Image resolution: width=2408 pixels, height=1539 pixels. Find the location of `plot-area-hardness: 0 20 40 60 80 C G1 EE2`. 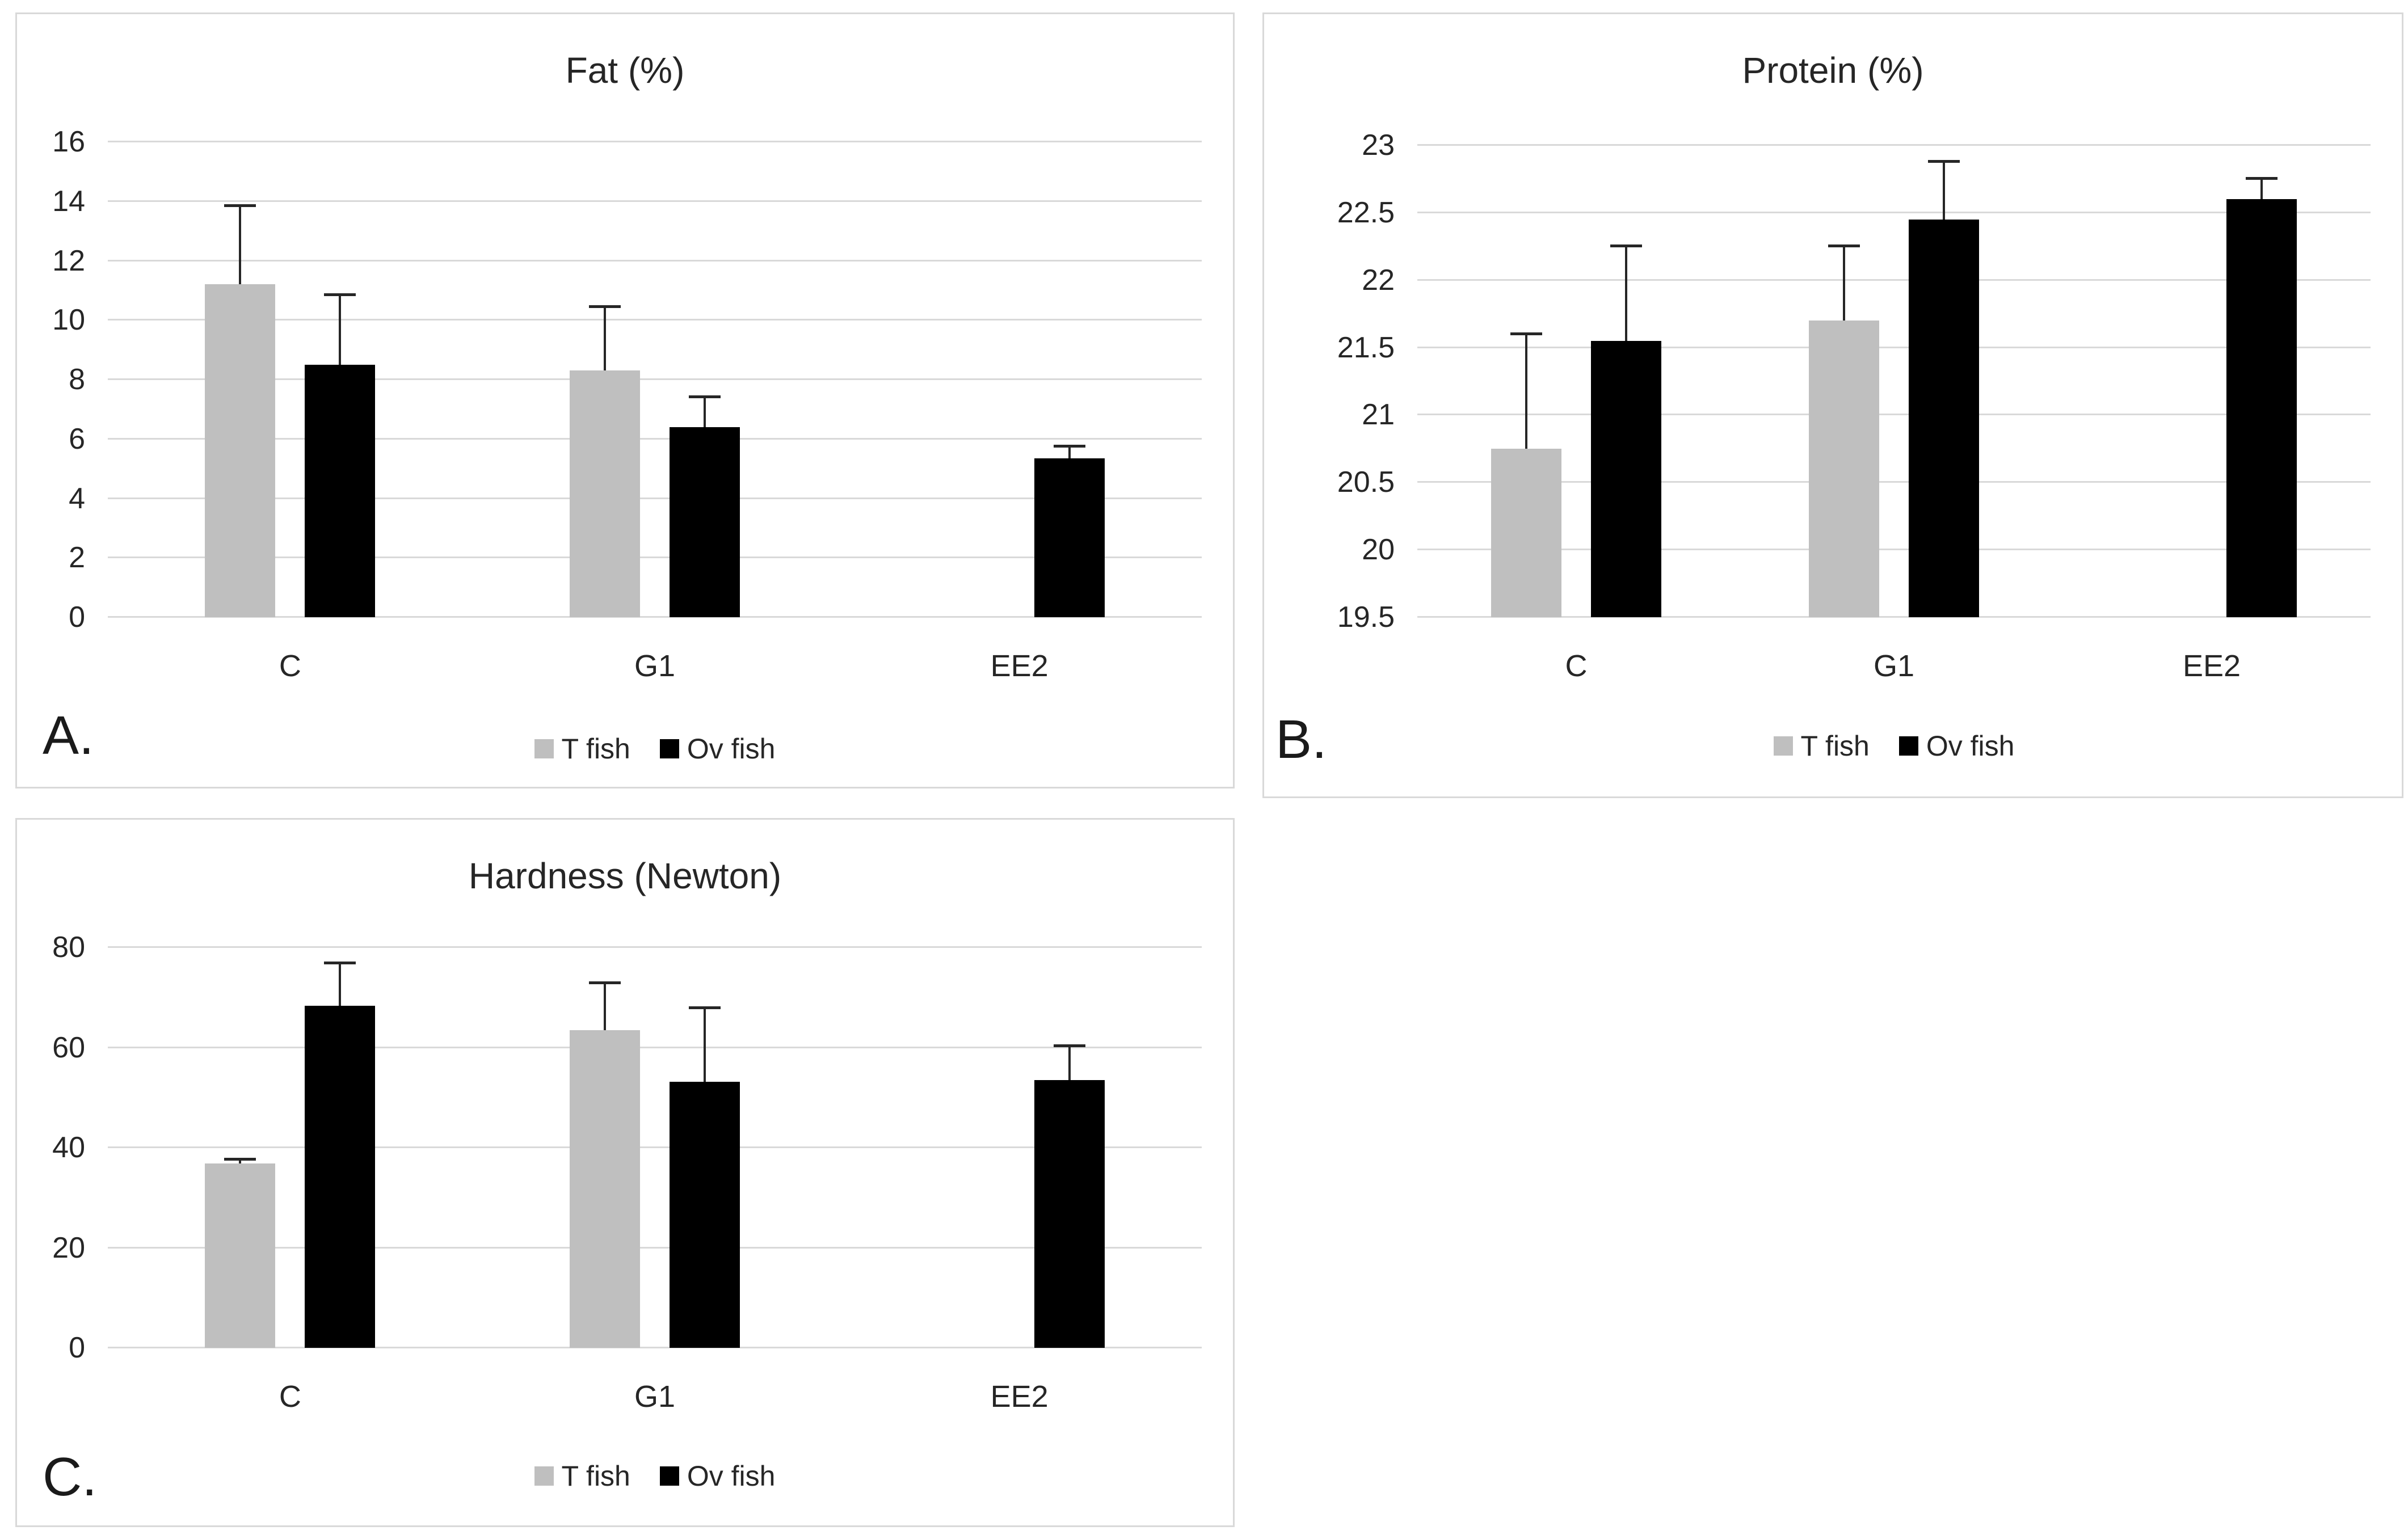

plot-area-hardness: 0 20 40 60 80 C G1 EE2 is located at coordinates (627, 1172).